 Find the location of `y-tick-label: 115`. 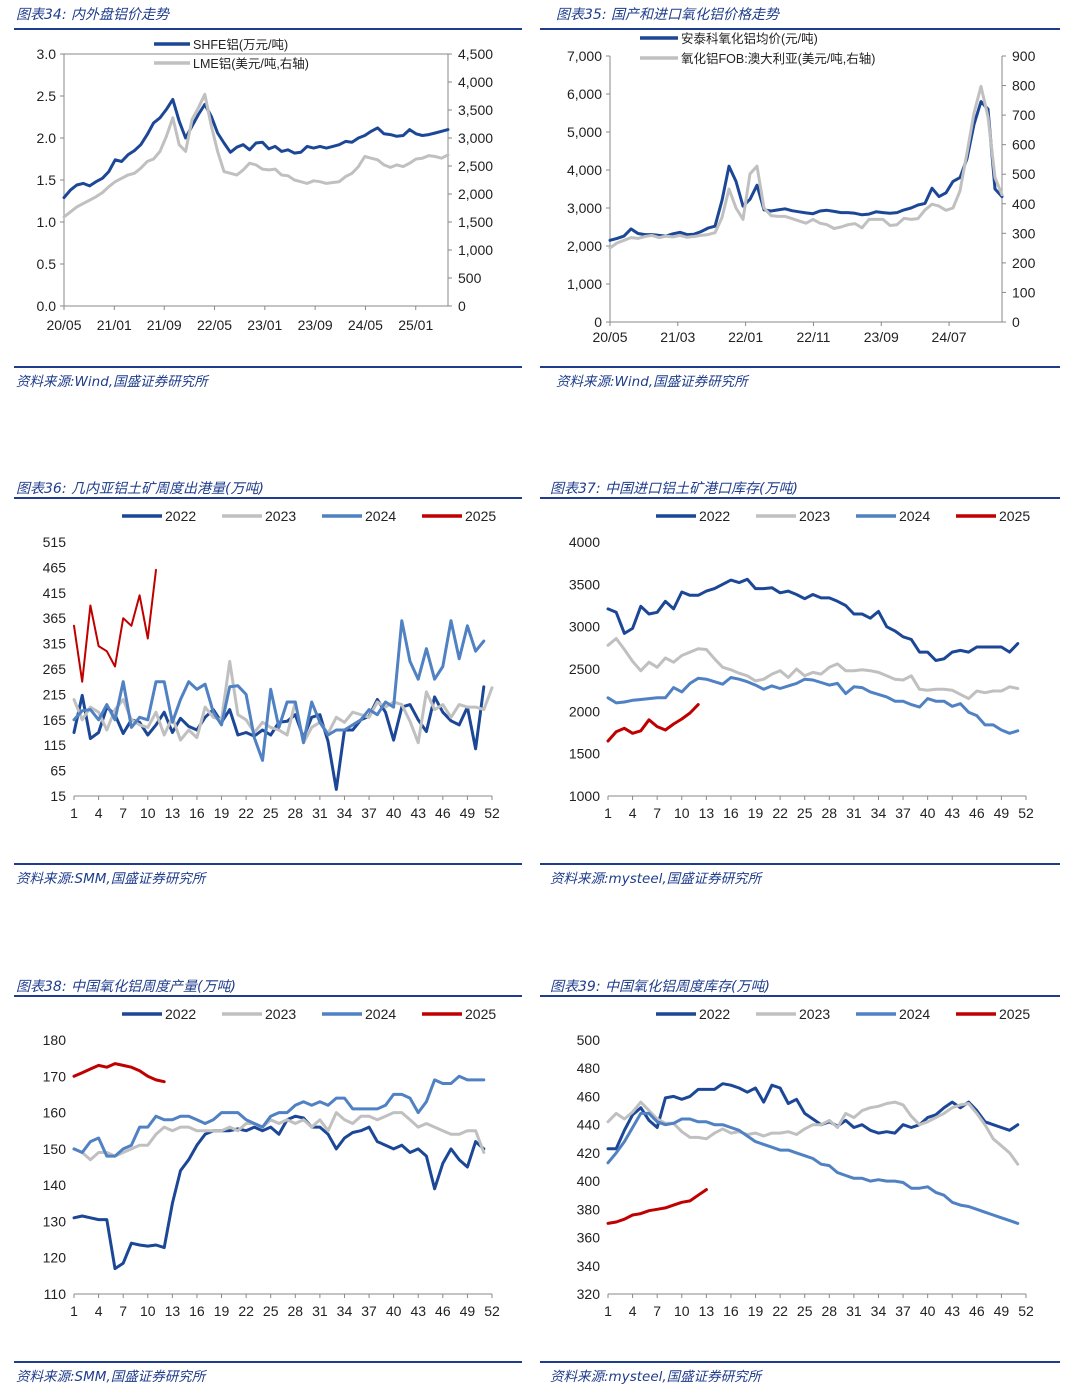

y-tick-label: 115 is located at coordinates (55, 745).